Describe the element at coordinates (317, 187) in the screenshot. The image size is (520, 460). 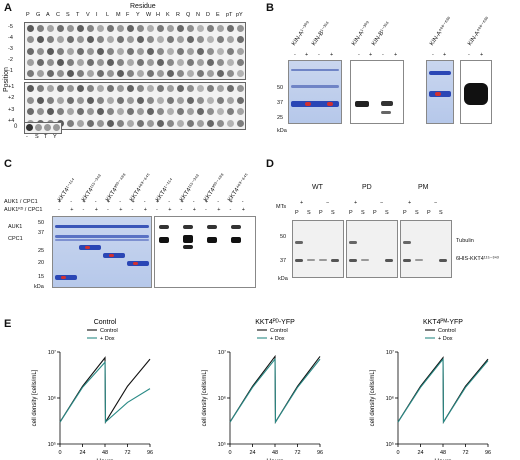
I see `group-label: WT` at that location.